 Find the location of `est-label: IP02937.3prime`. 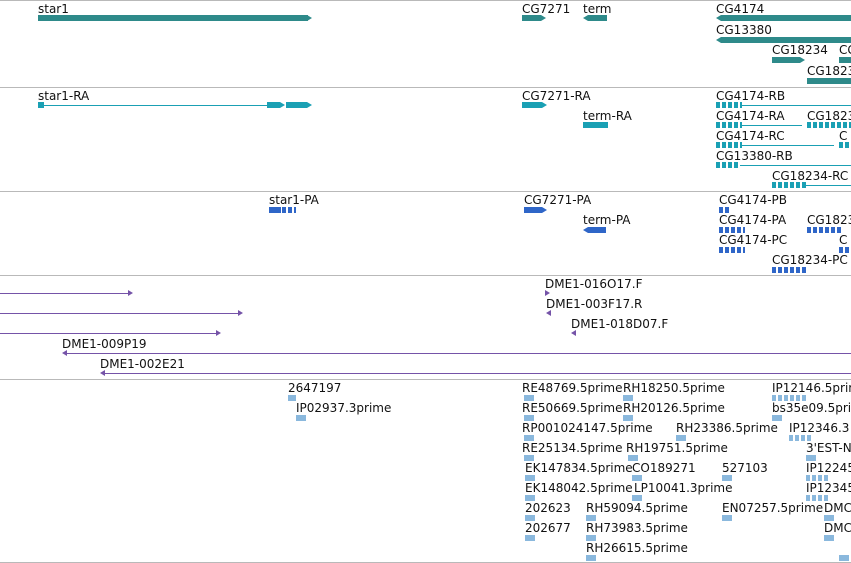

est-label: IP02937.3prime is located at coordinates (344, 408).